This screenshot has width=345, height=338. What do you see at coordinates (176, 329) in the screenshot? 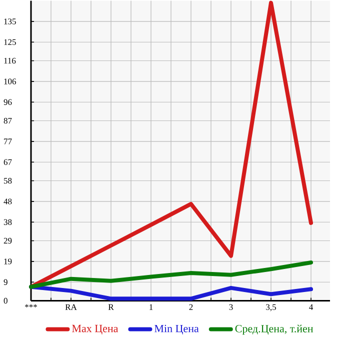
I see `legend-label: Min Цена` at bounding box center [176, 329].